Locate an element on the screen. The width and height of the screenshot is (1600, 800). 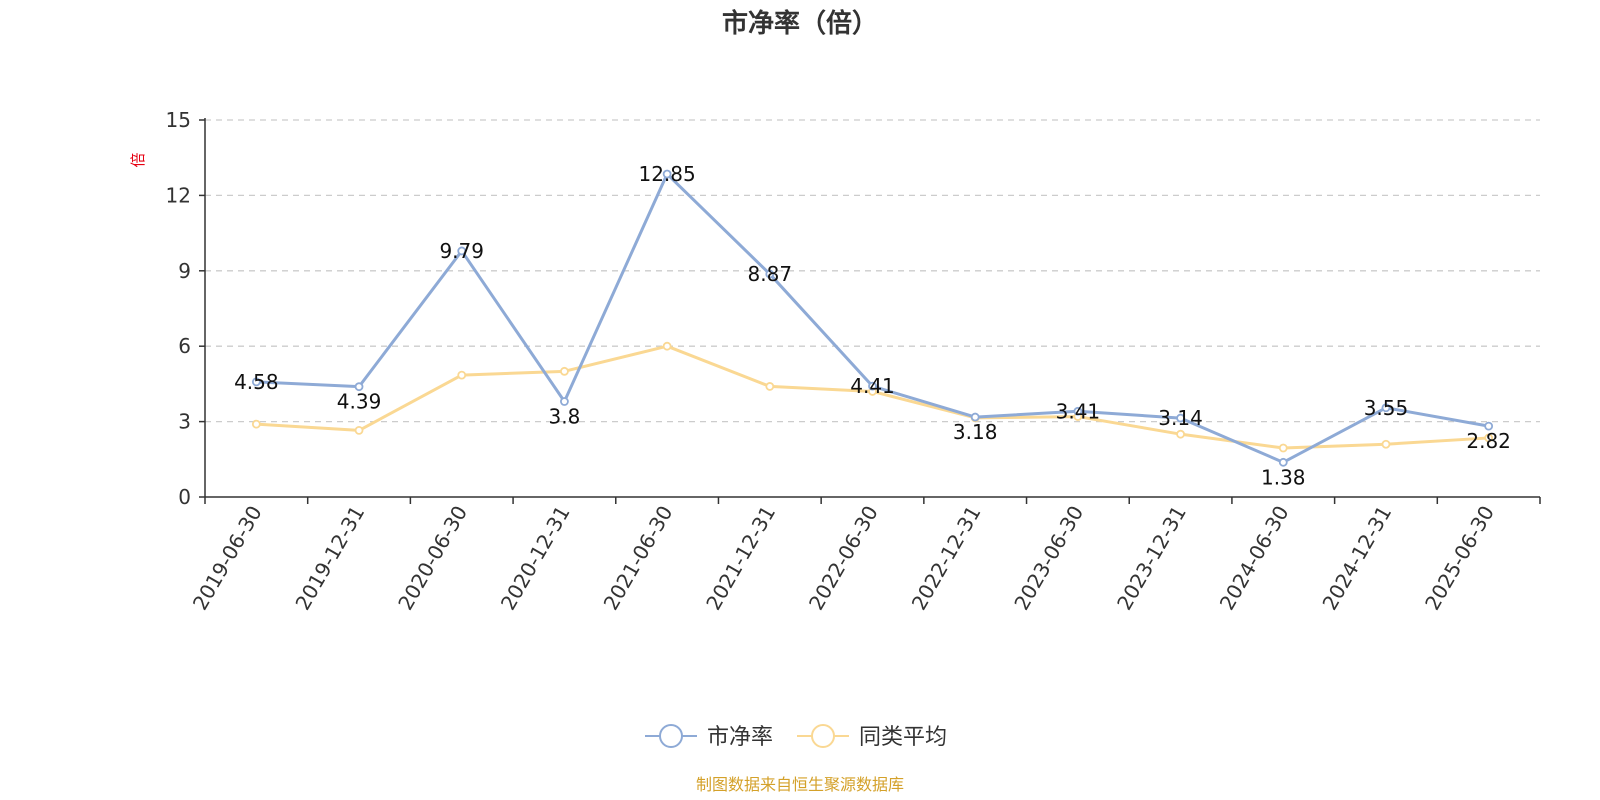
data-label: 3.18 is located at coordinates (975, 432).